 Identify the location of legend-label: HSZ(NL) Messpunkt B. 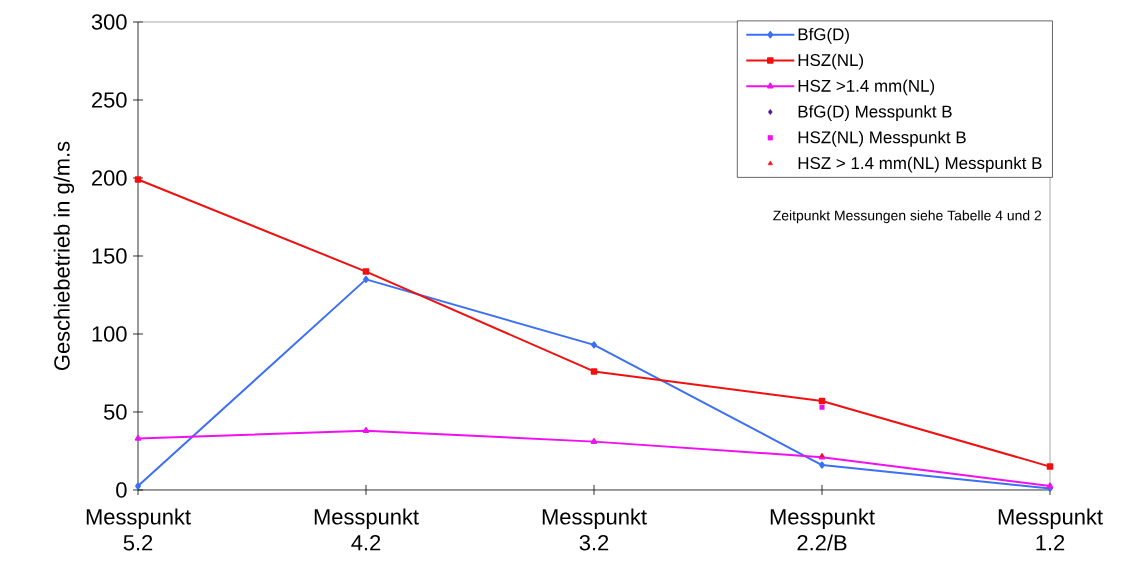
(882, 138).